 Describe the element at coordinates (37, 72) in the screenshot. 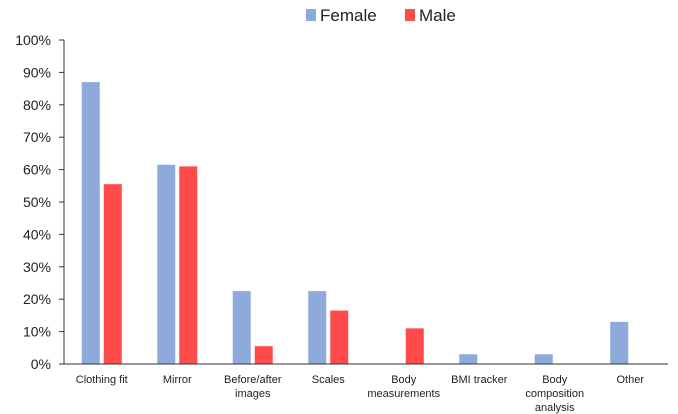

I see `y-tick-label: 90%` at that location.